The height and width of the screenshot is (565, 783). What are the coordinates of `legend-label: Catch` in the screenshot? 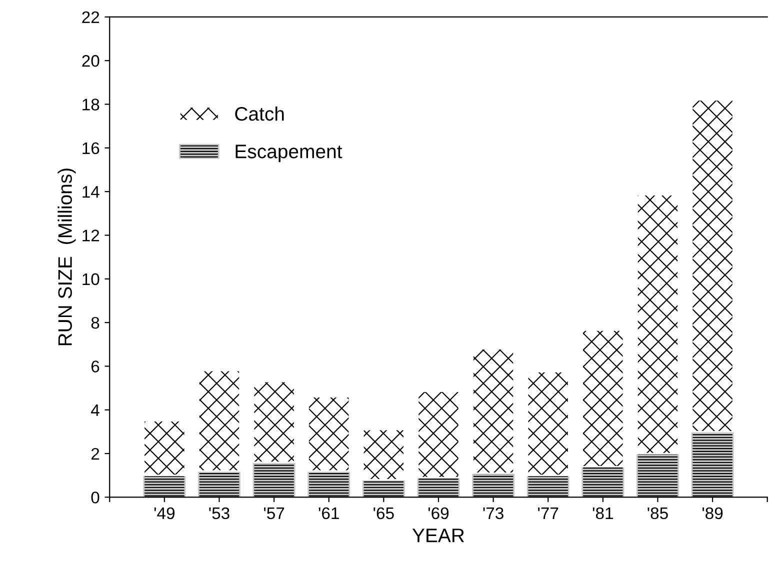 It's located at (259, 113).